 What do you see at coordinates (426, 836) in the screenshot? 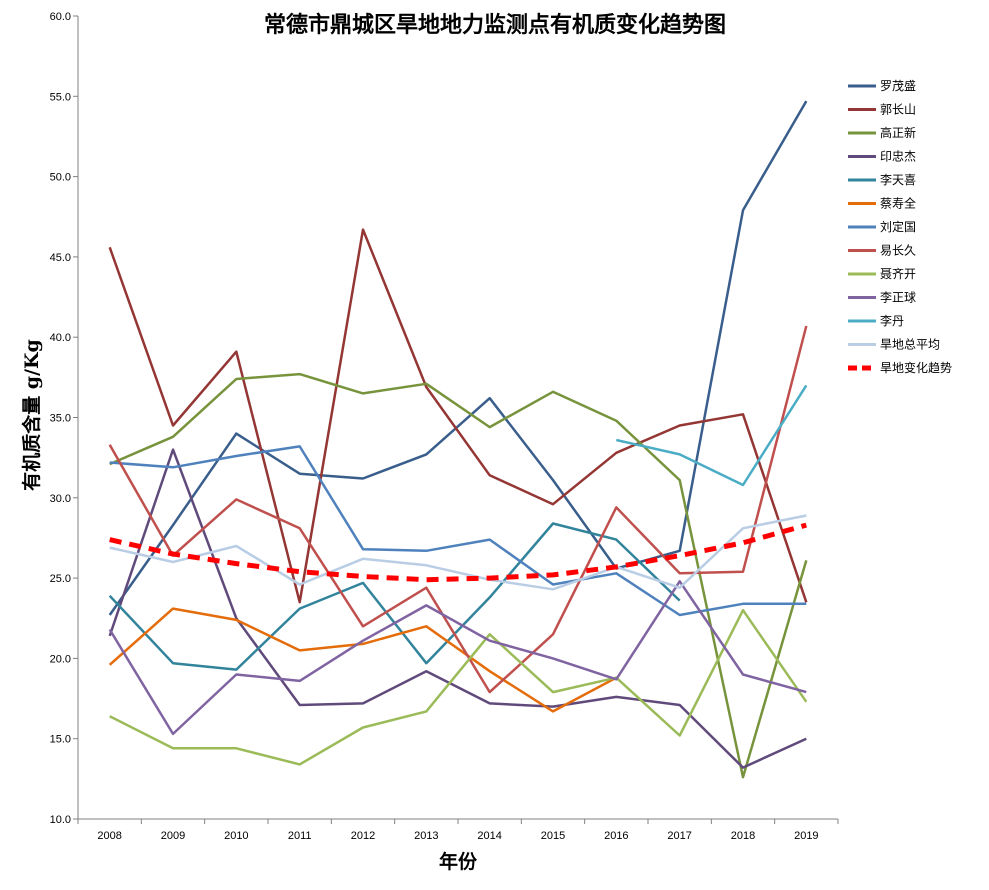
I see `x-tick-label: 2013` at bounding box center [426, 836].